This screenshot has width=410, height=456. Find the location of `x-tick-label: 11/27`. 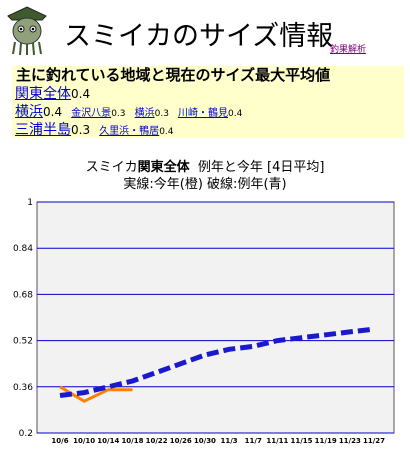

x-tick-label: 11/27 is located at coordinates (374, 441).